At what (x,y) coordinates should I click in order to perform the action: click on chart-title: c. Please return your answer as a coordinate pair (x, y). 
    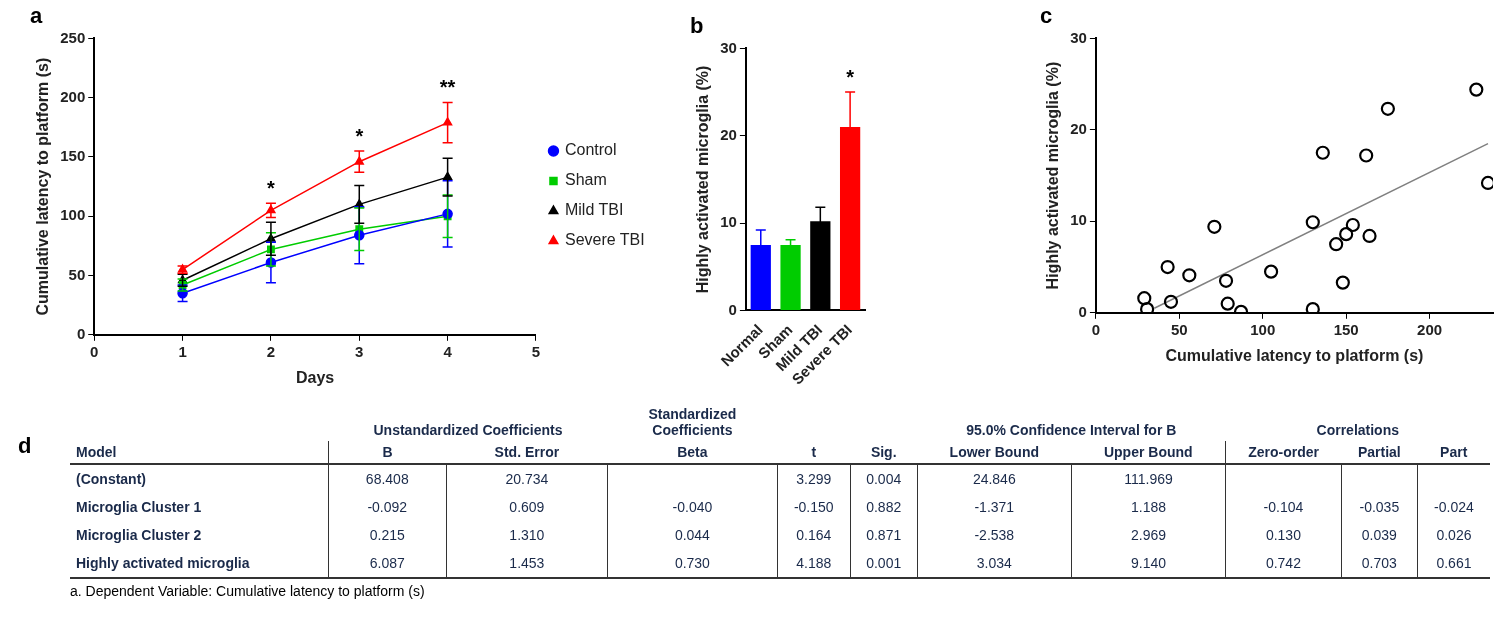
    Looking at the image, I should click on (1046, 16).